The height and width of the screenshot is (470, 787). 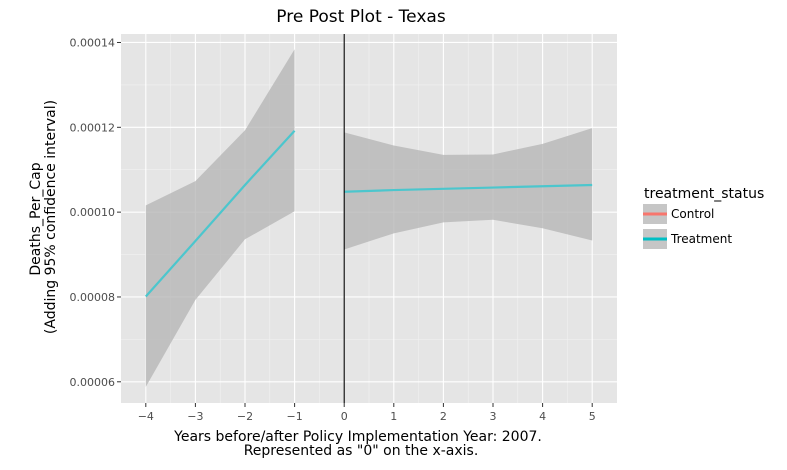 What do you see at coordinates (692, 214) in the screenshot?
I see `legend-label: Control` at bounding box center [692, 214].